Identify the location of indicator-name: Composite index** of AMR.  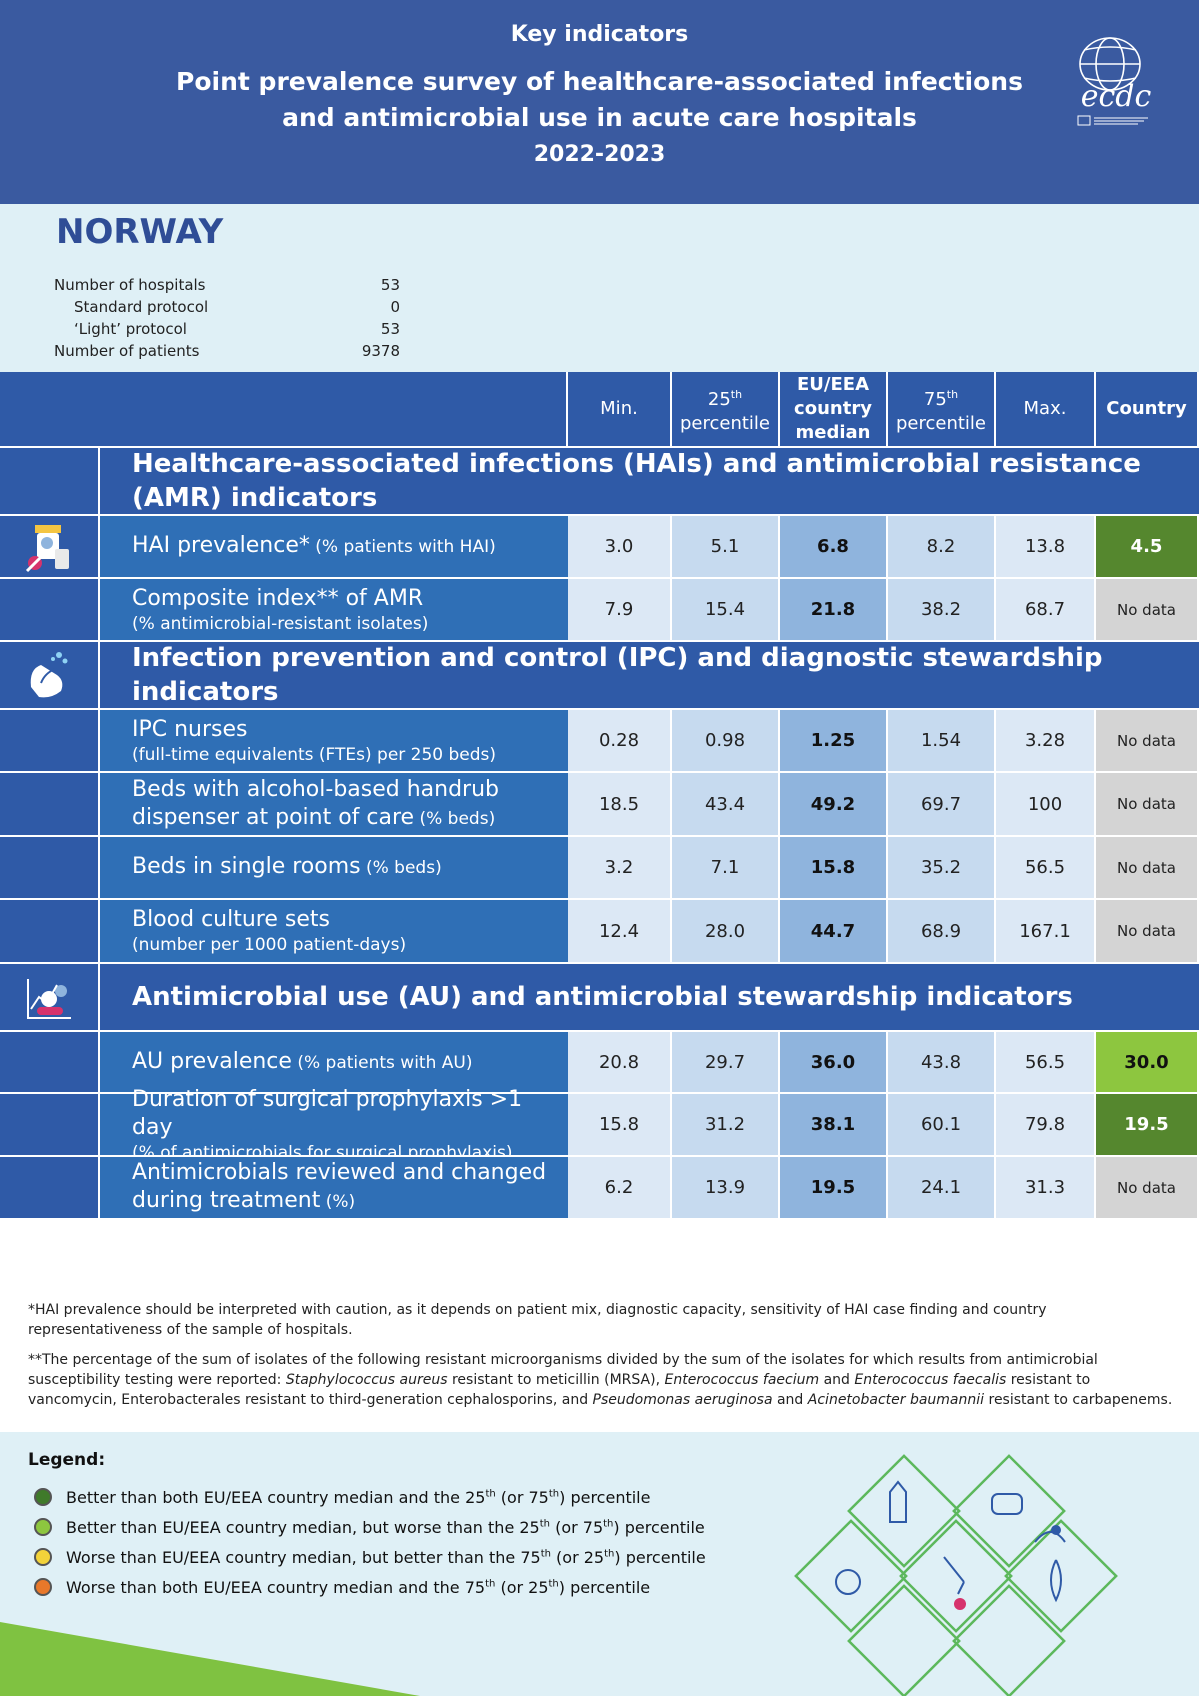
(350, 599).